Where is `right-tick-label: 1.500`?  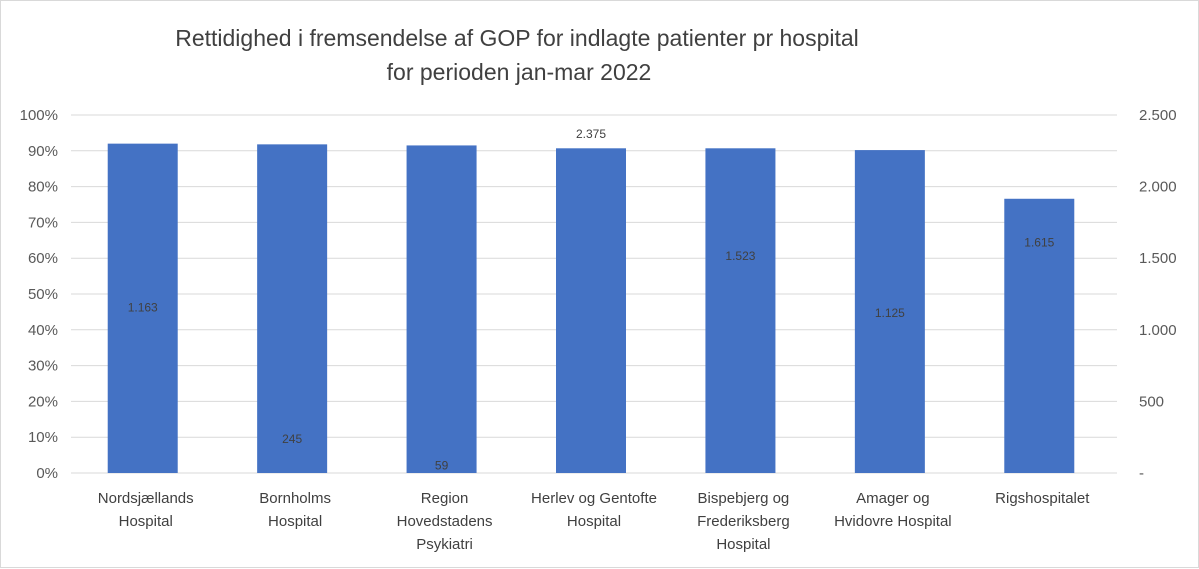
right-tick-label: 1.500 is located at coordinates (1158, 258).